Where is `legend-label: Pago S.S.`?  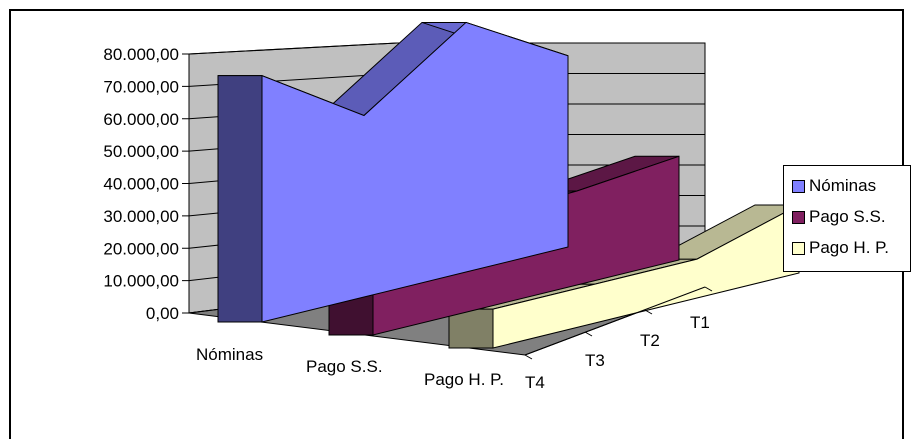
legend-label: Pago S.S. is located at coordinates (847, 216).